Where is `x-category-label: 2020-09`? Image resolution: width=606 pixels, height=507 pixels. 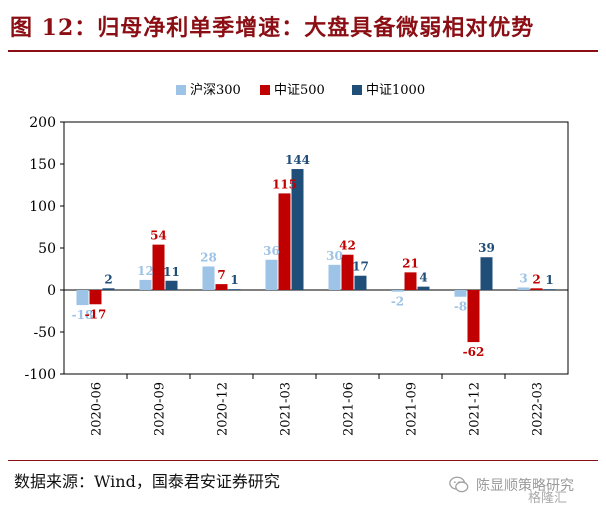 x-category-label: 2020-09 is located at coordinates (160, 409).